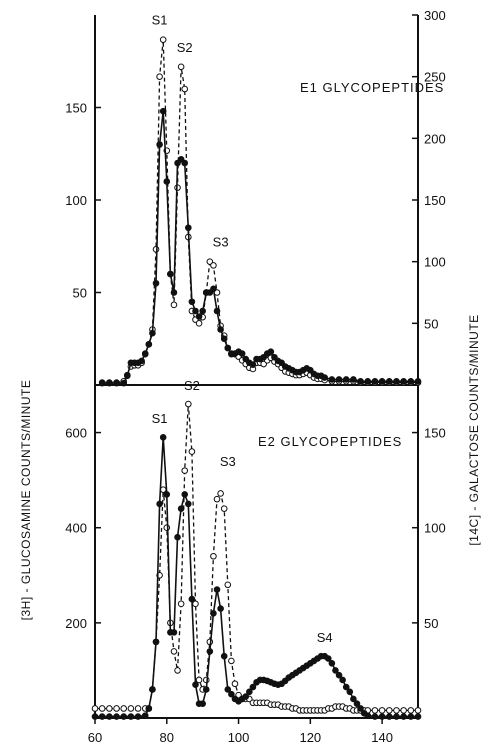  What do you see at coordinates (95, 737) in the screenshot?
I see `x-tick-label: 60` at bounding box center [95, 737].